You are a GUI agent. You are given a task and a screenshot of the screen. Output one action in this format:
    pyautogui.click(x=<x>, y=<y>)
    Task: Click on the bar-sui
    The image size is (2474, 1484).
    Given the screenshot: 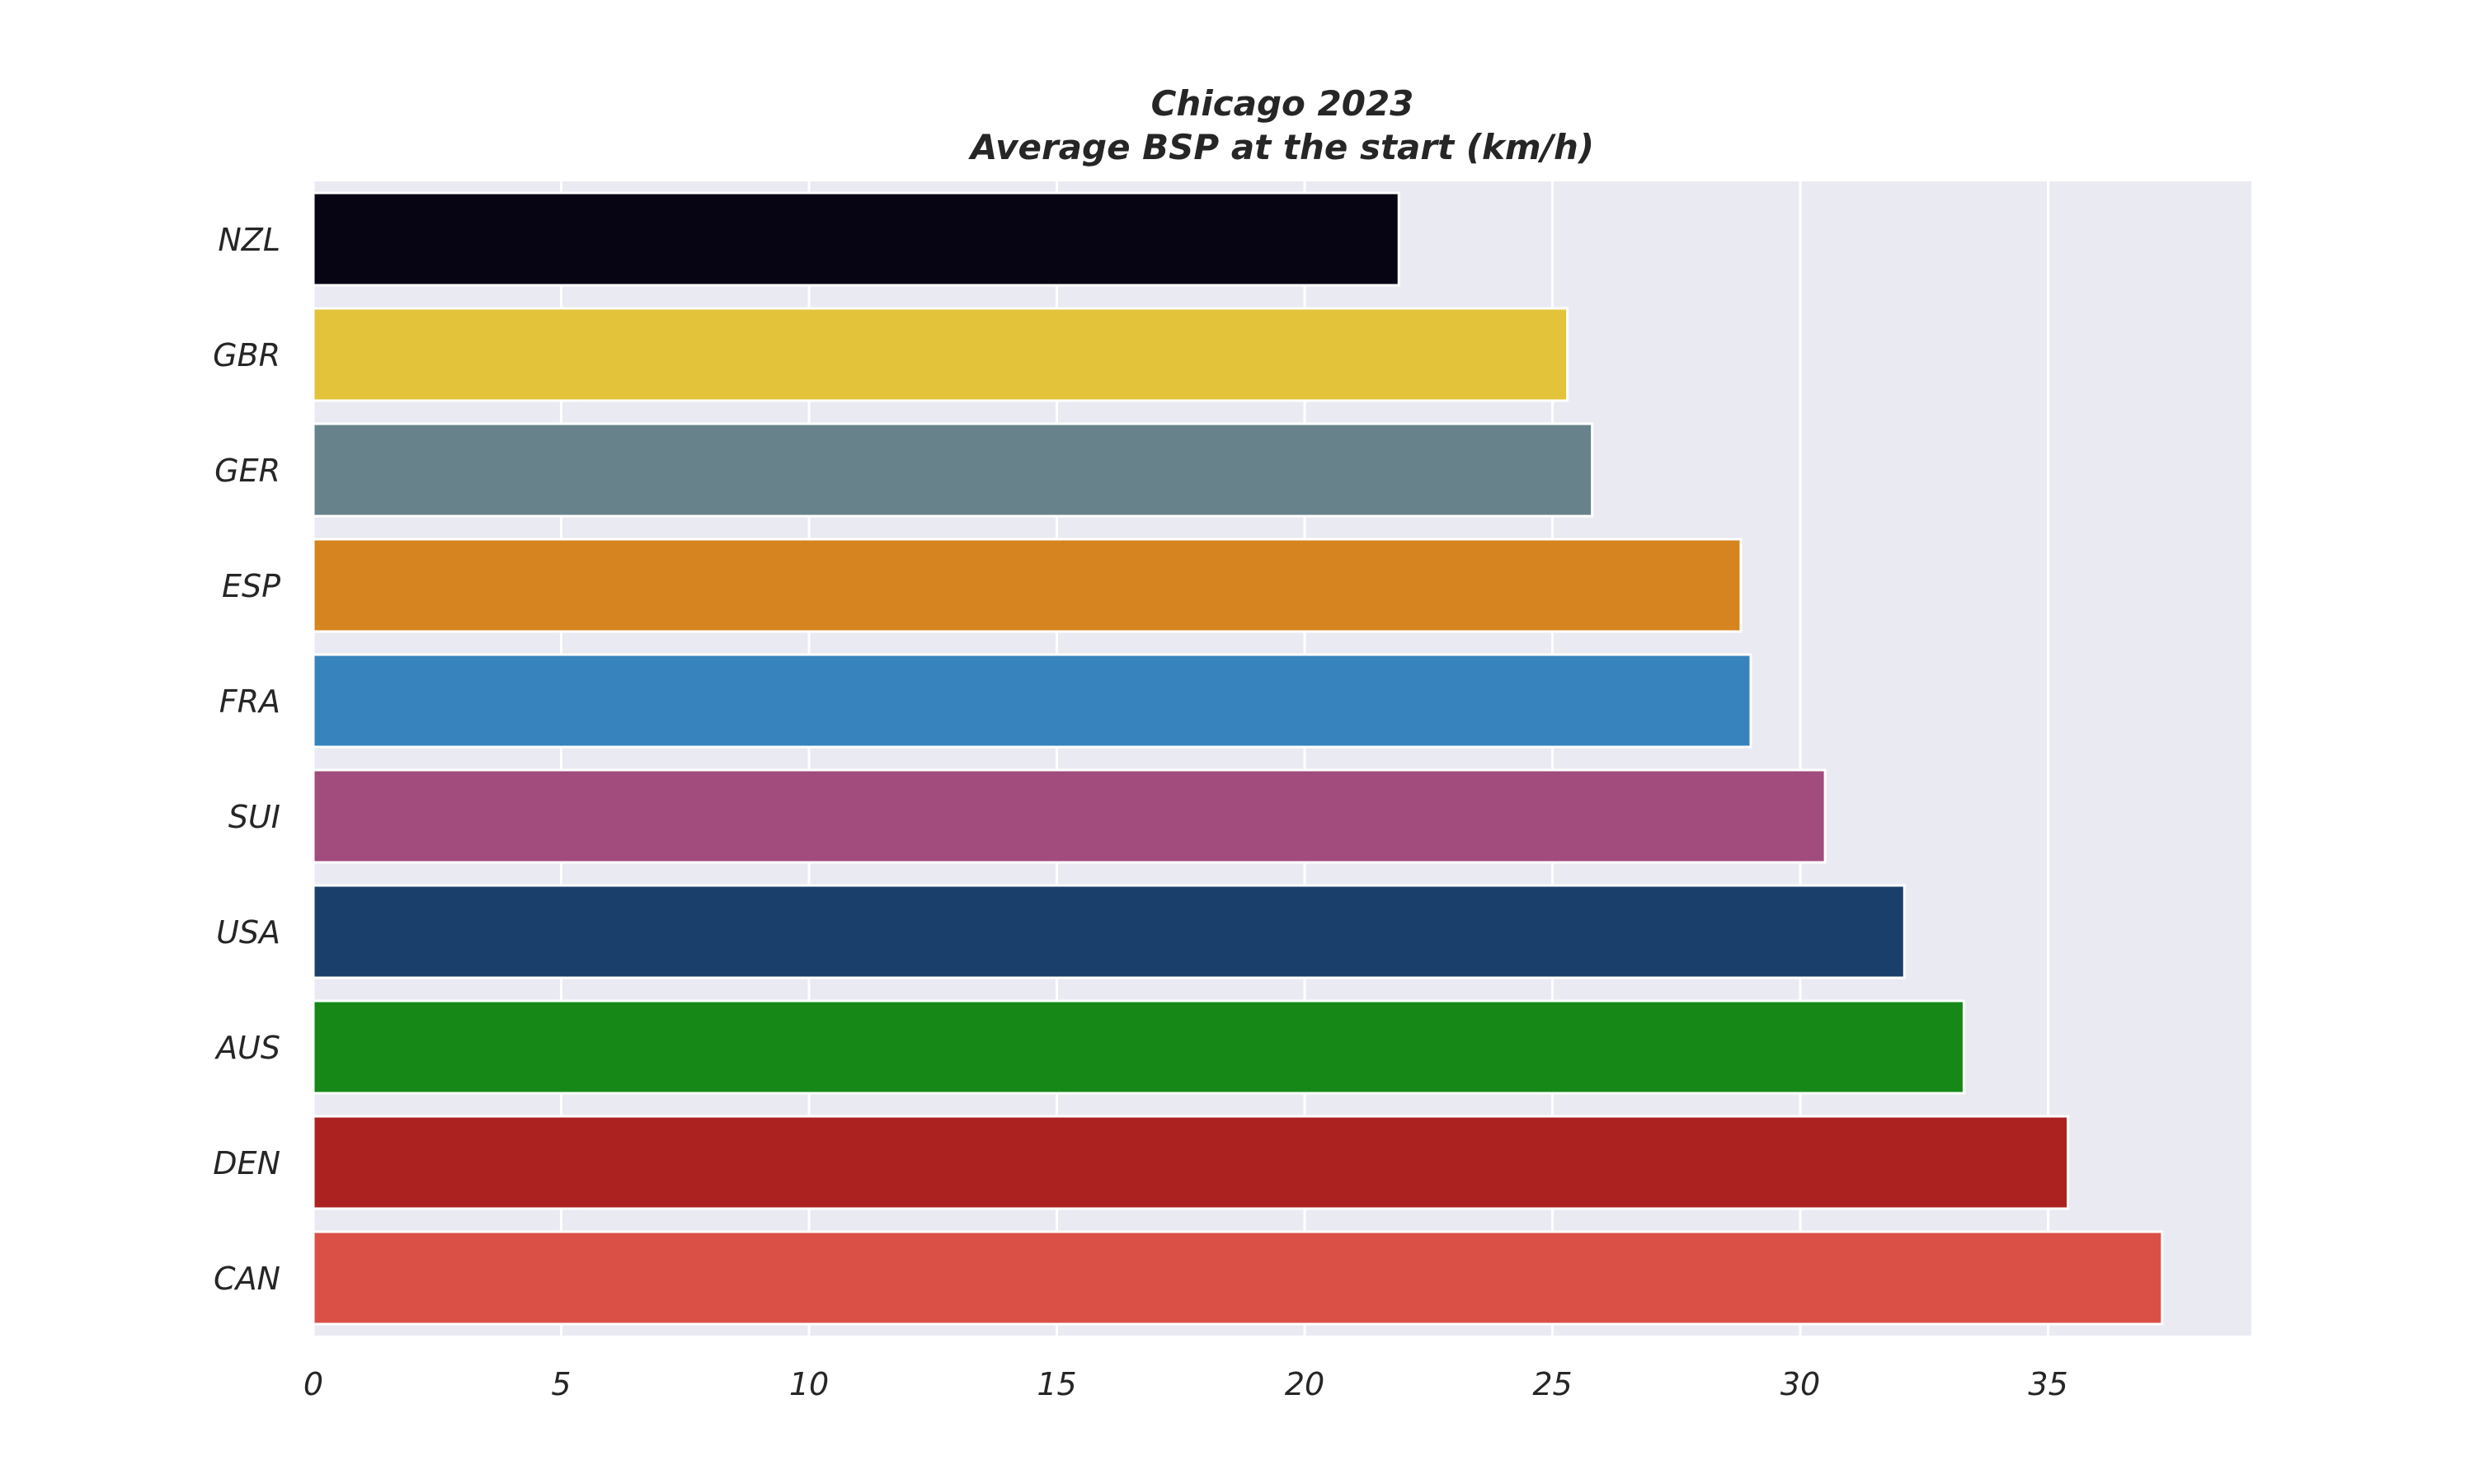 What is the action you would take?
    pyautogui.click(x=1069, y=816)
    